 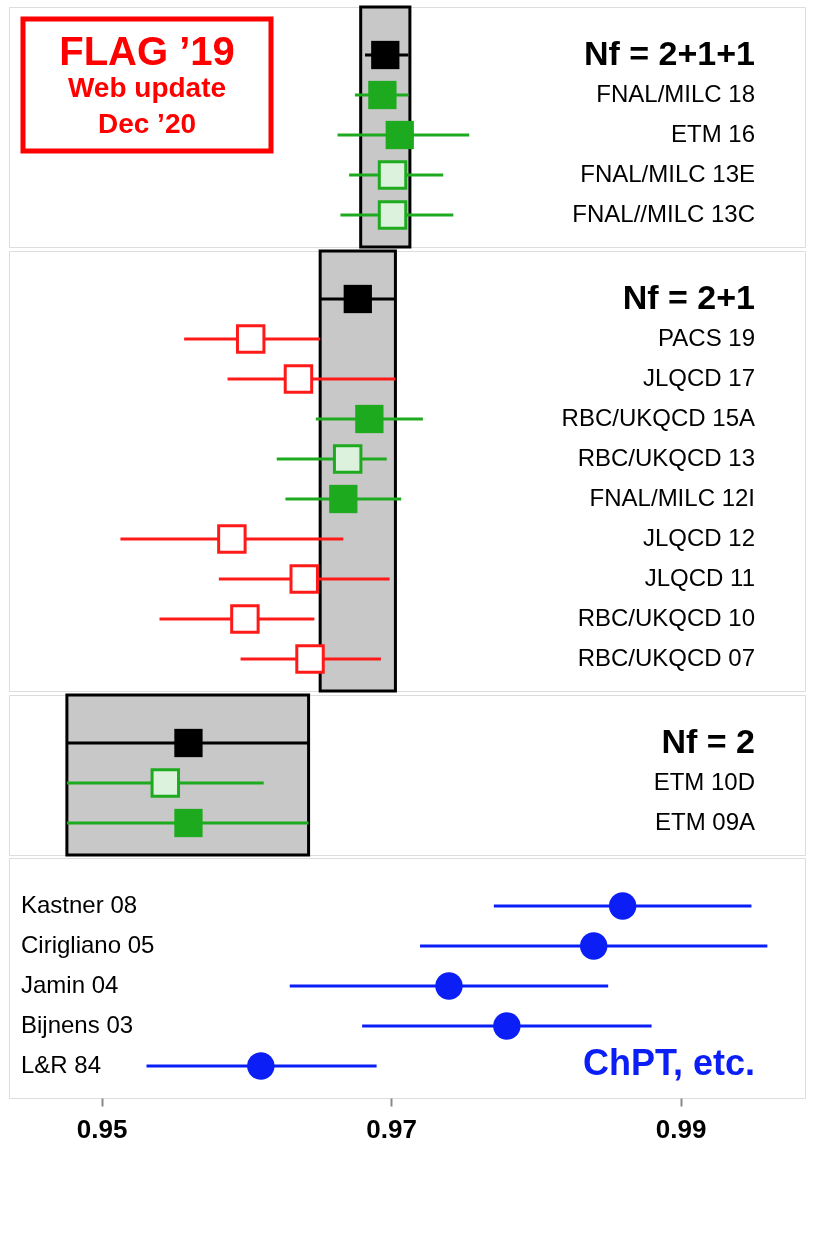 I want to click on y-tick-label: FNAL//MILC 13C, so click(x=663, y=213).